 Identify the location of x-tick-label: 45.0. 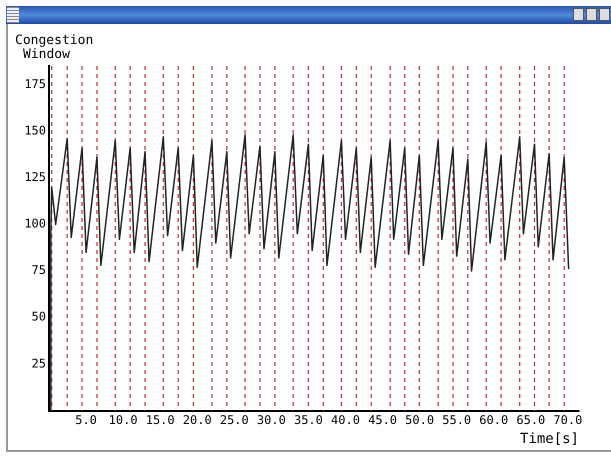
(383, 420).